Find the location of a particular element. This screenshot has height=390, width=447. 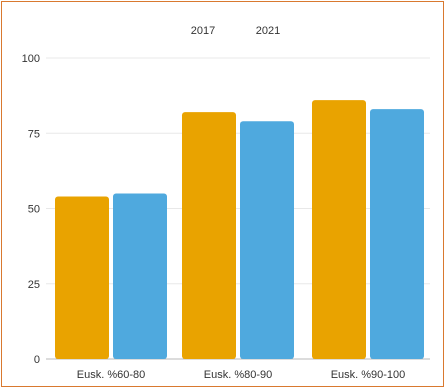

y-tick-label: 0 is located at coordinates (37, 360).